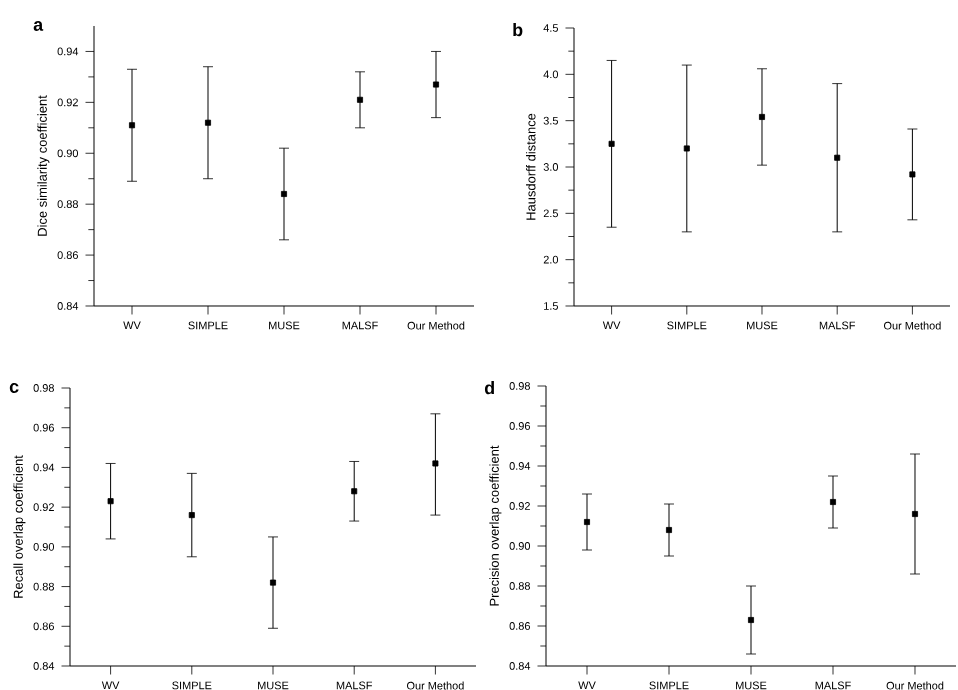 The image size is (958, 690). What do you see at coordinates (14, 388) in the screenshot?
I see `chart-title: c` at bounding box center [14, 388].